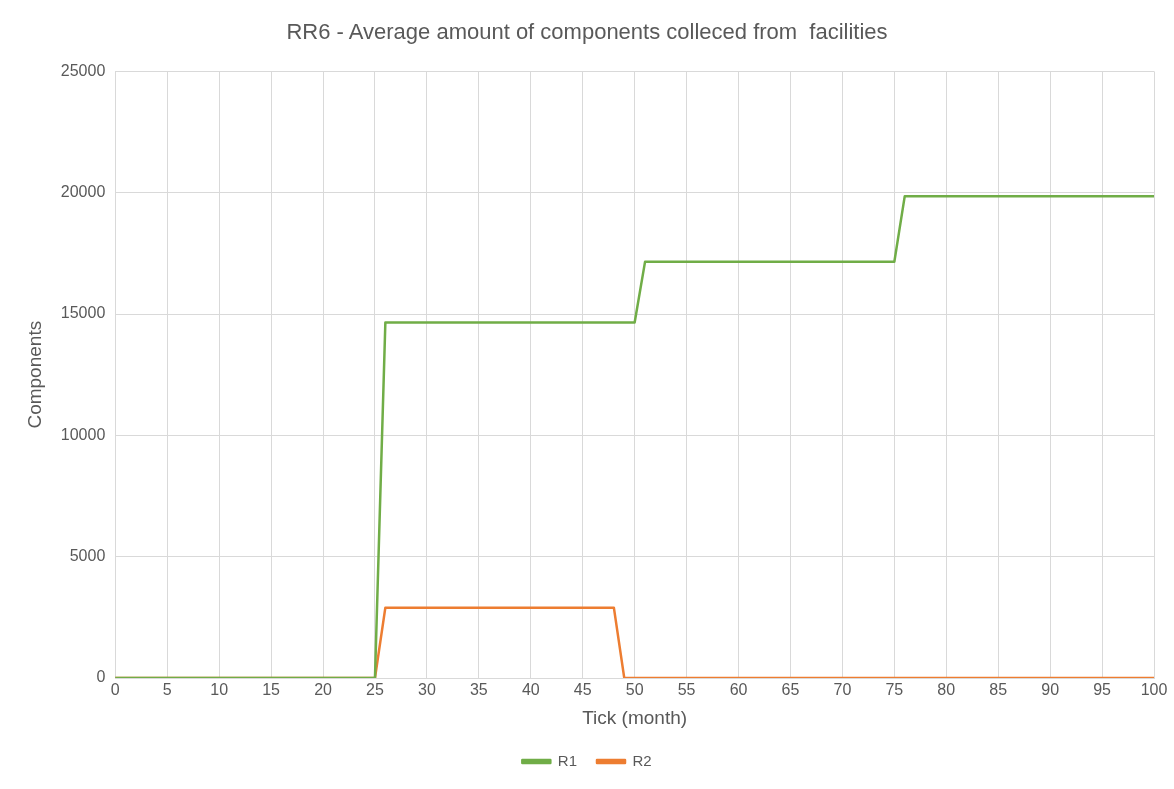  What do you see at coordinates (686, 690) in the screenshot?
I see `x-tick-label: 55` at bounding box center [686, 690].